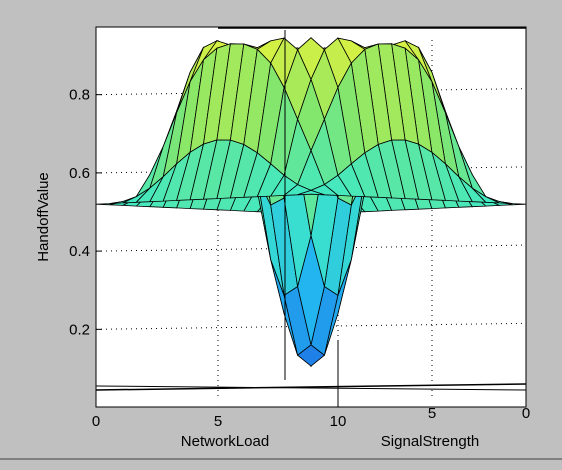  I want to click on box-bottom-edge-back, so click(311, 388).